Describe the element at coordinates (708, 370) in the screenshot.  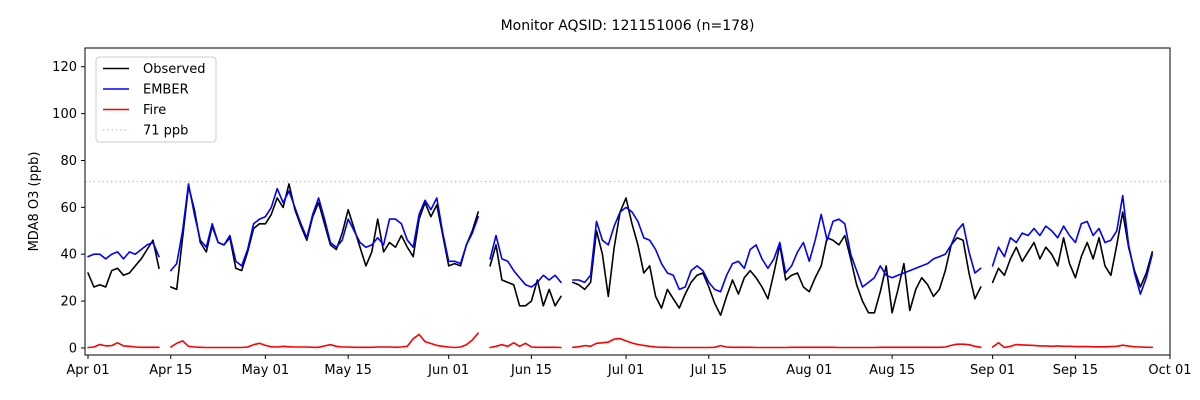
I see `x-tick-label: Jul 15` at that location.